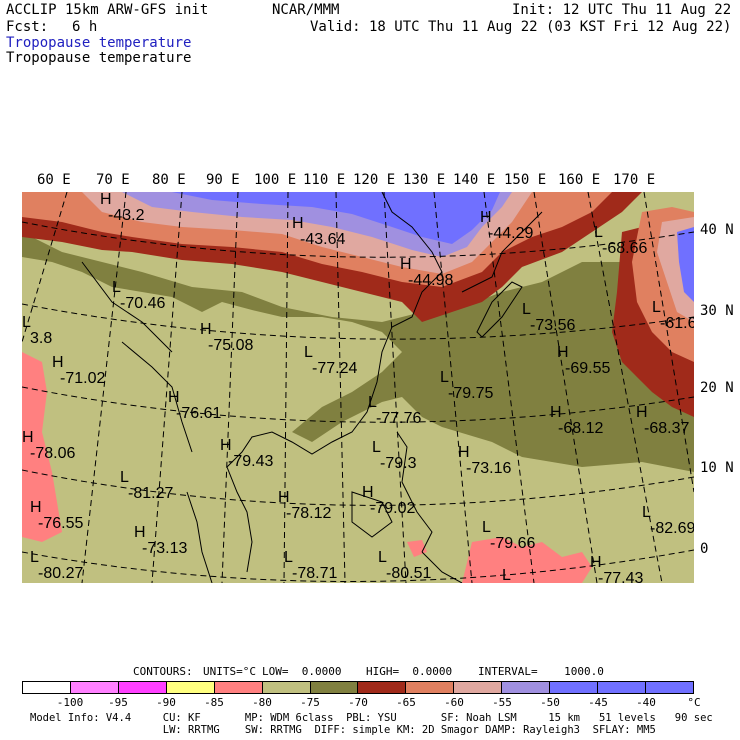 This screenshot has height=740, width=740. Describe the element at coordinates (580, 428) in the screenshot. I see `center-value-label: -68.12` at that location.